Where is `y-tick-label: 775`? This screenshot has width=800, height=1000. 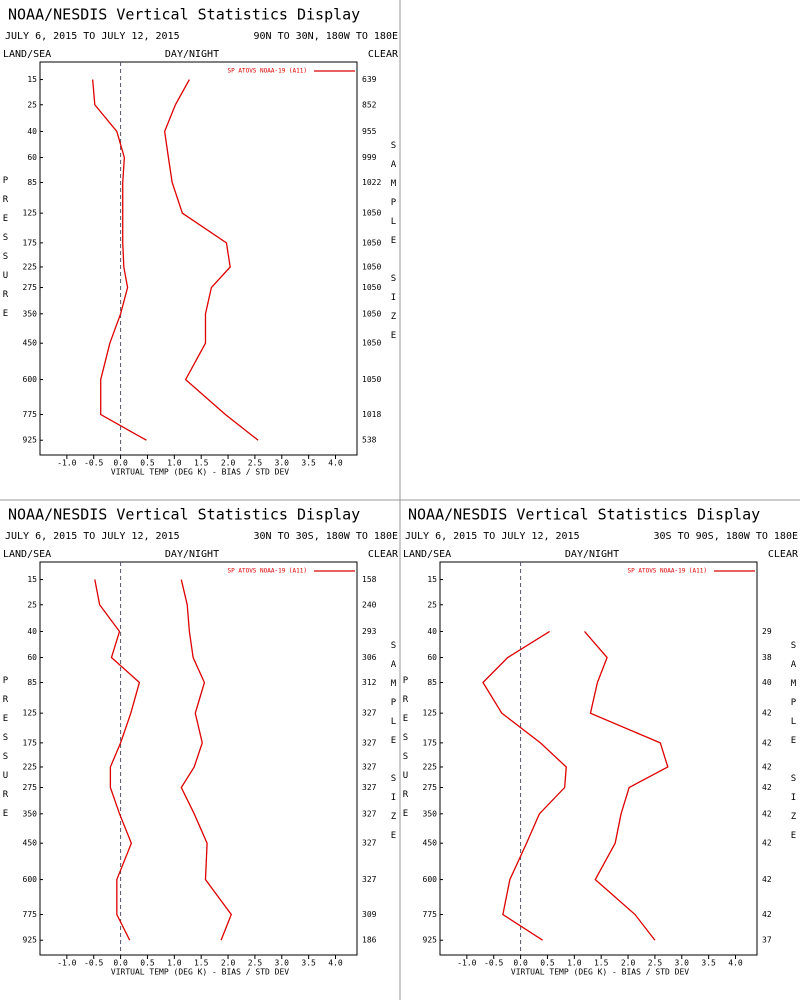
y-tick-label: 775 is located at coordinates (30, 914).